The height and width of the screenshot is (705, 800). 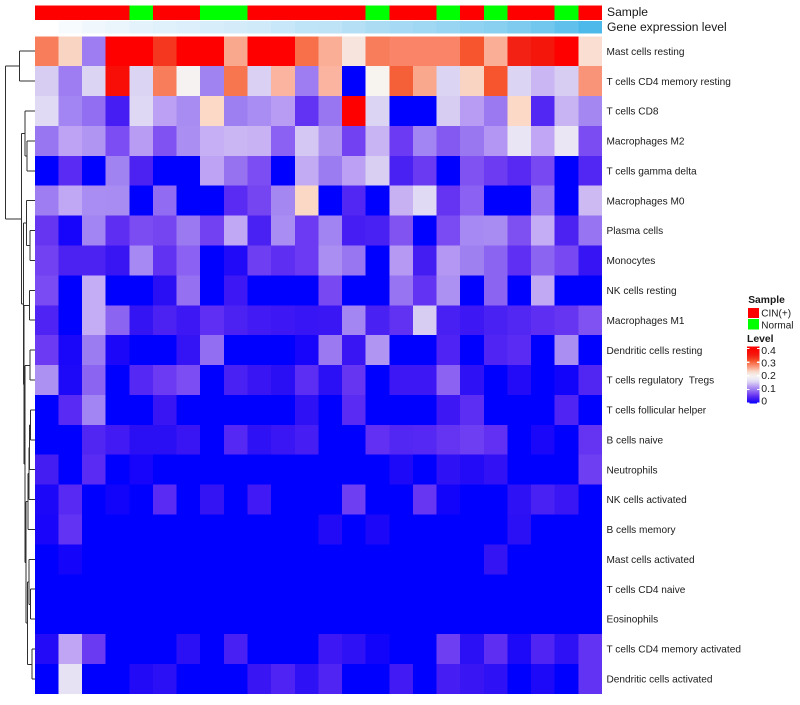 I want to click on svg-text: B cells memory, so click(x=642, y=530).